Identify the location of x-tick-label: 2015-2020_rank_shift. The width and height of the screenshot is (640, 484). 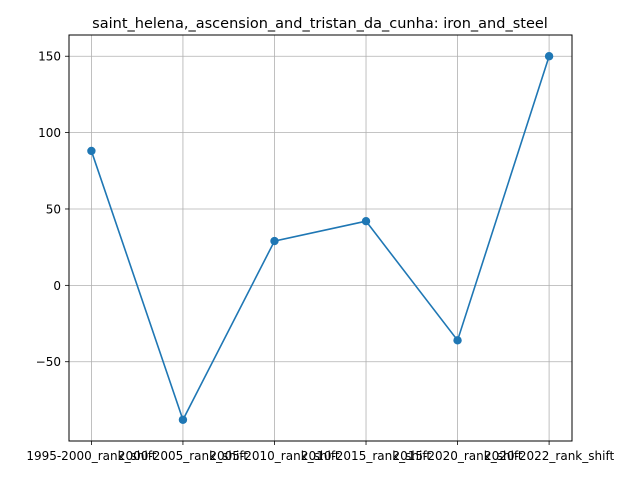
(457, 456).